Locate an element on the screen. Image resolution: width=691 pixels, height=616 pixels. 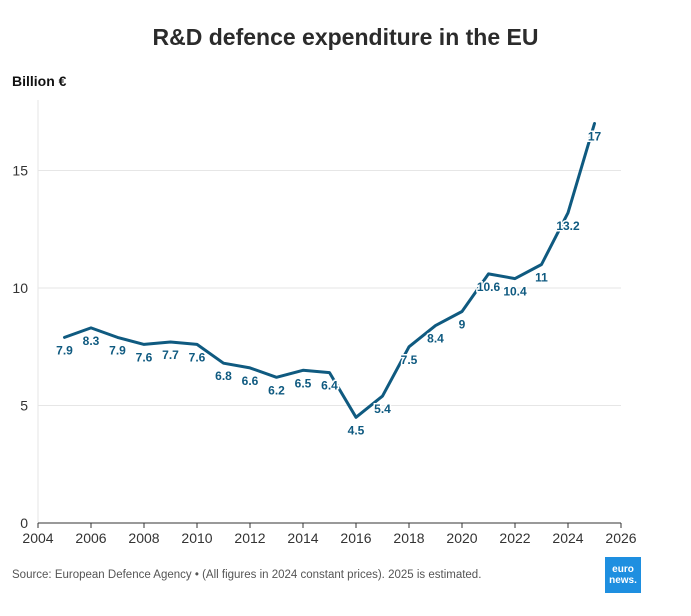
logo-text-line2: news. is located at coordinates (623, 580).